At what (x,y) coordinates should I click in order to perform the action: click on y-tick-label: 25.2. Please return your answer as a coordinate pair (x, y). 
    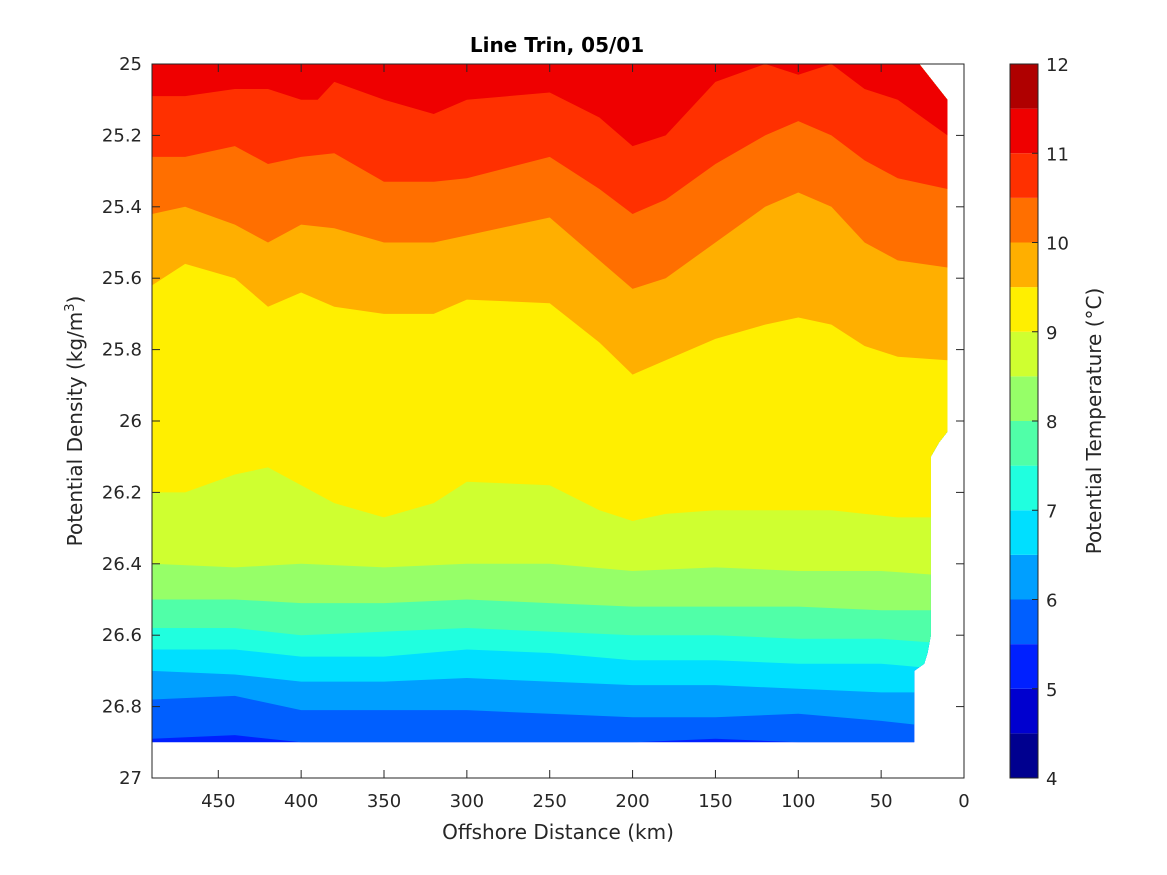
    Looking at the image, I should click on (122, 135).